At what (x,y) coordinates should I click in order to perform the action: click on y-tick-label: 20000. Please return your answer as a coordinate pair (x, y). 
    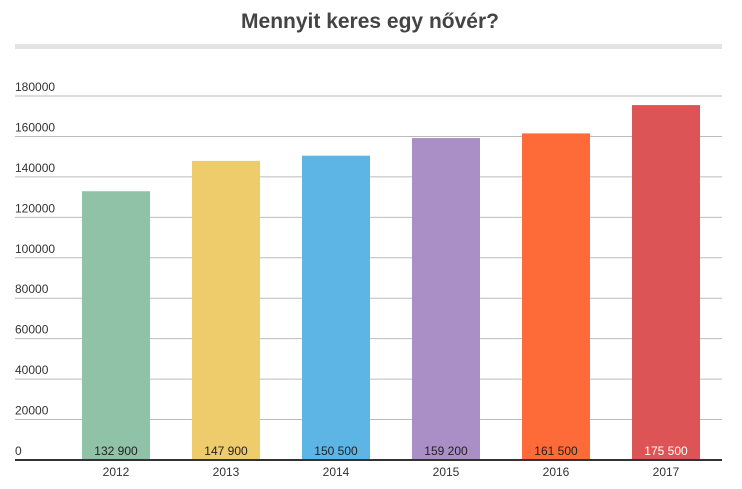
    Looking at the image, I should click on (32, 411).